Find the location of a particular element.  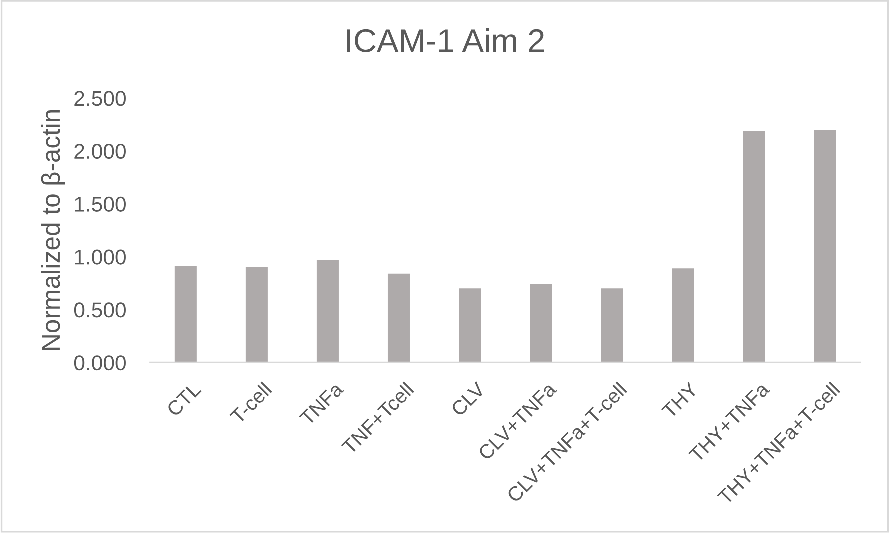

y-tick-label: 1.500 is located at coordinates (100, 204).